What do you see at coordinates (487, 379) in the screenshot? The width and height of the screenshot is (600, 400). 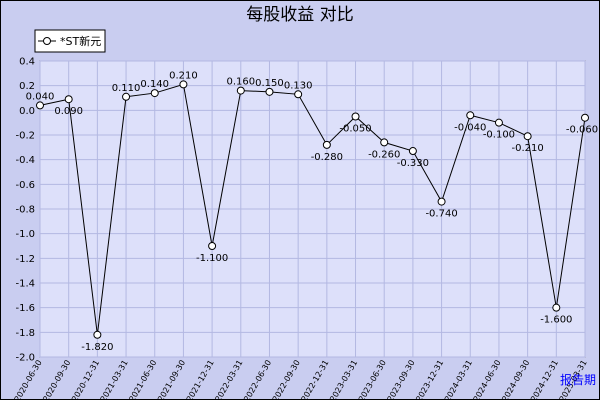 I see `x-tick-label: 2024-06-30` at bounding box center [487, 379].